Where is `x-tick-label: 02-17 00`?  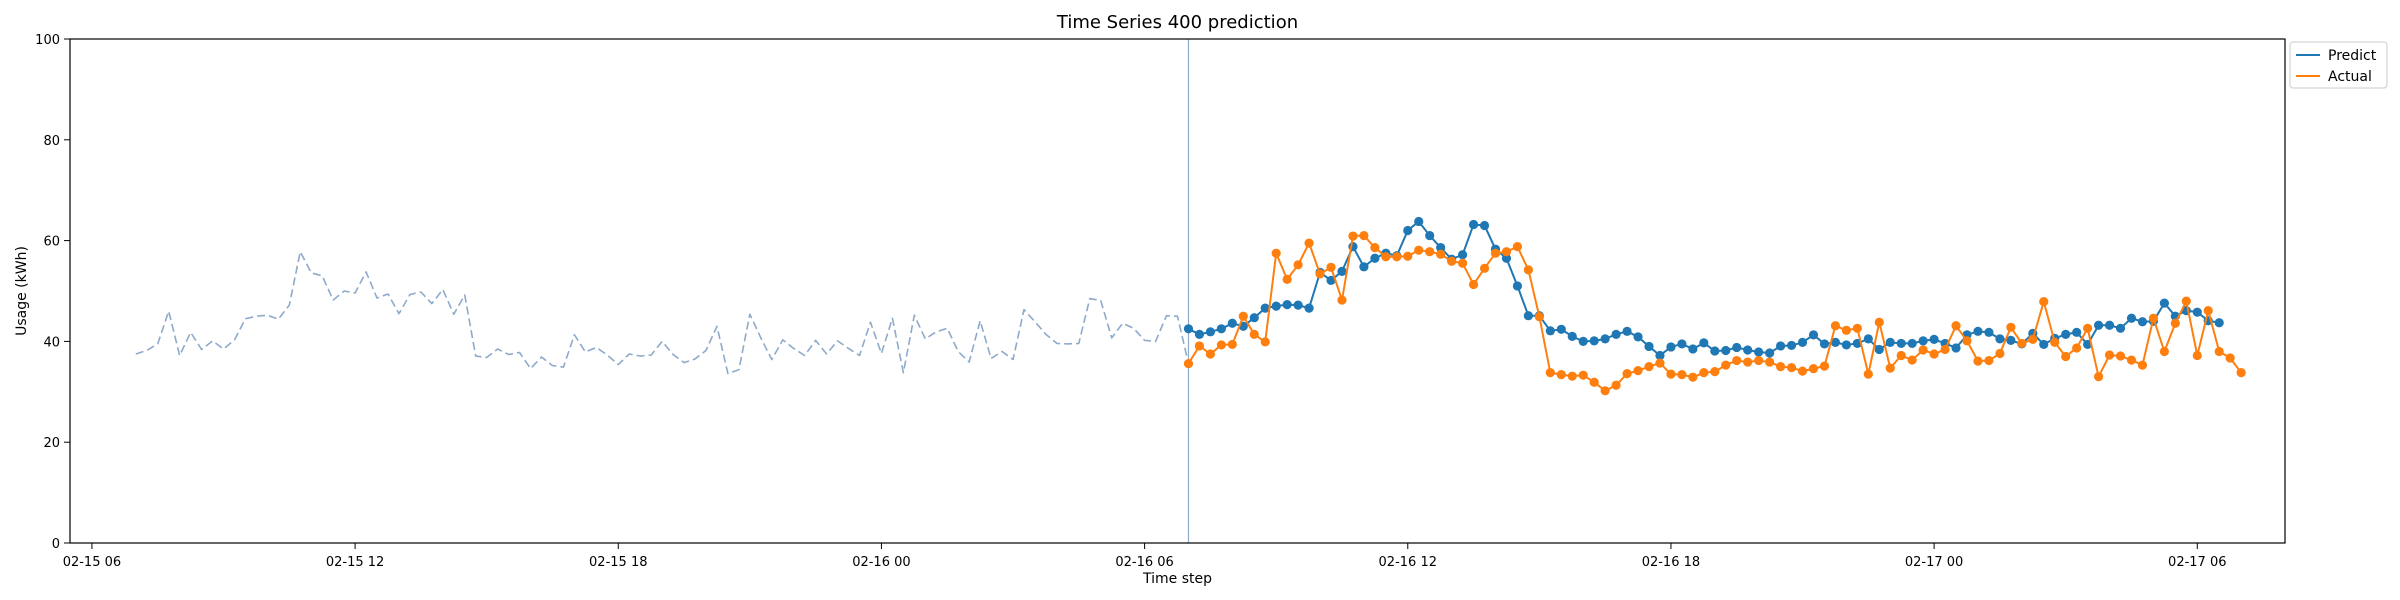
x-tick-label: 02-17 00 is located at coordinates (1934, 562).